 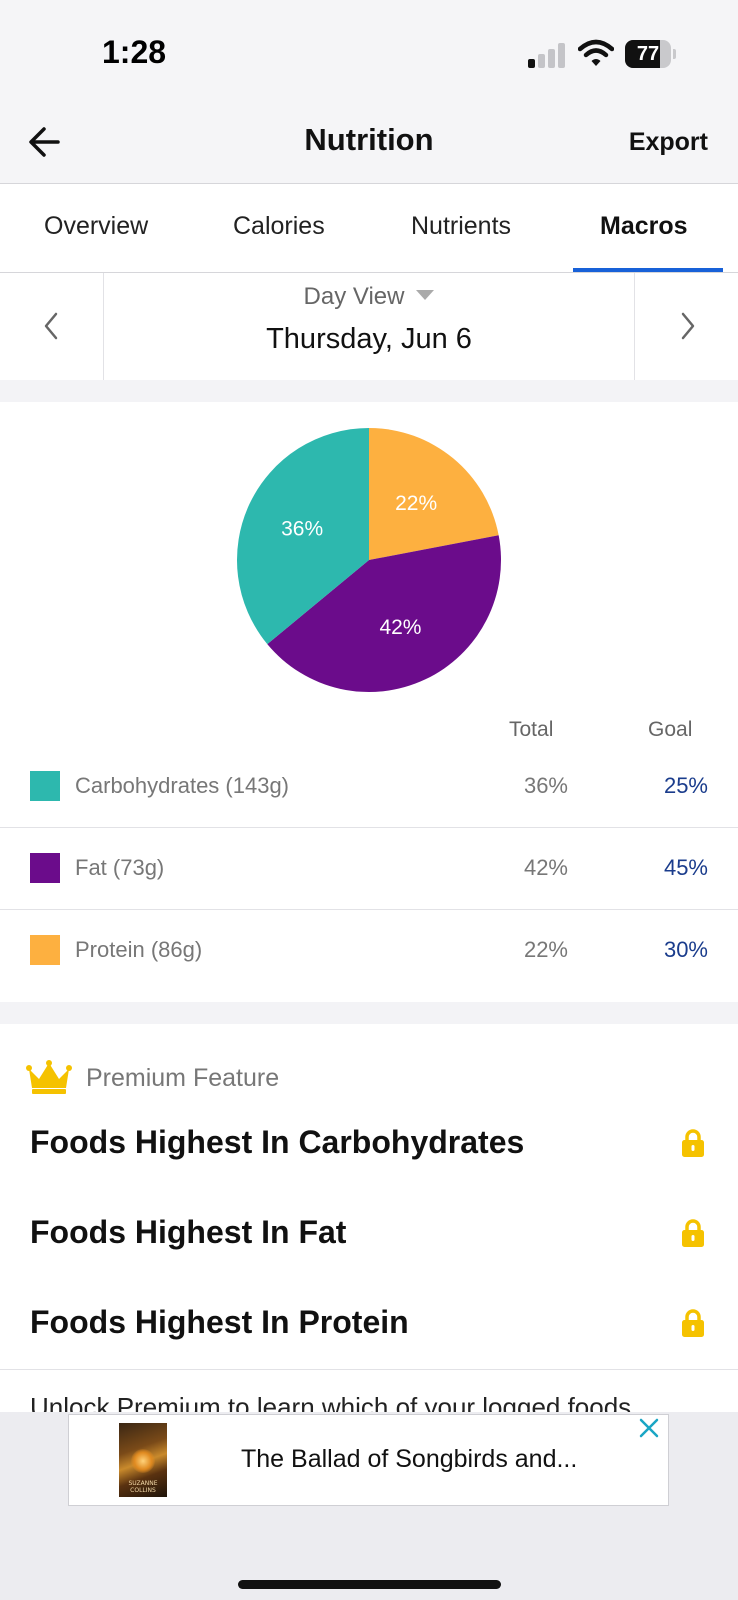 What do you see at coordinates (685, 949) in the screenshot?
I see `macro-goal: 30%` at bounding box center [685, 949].